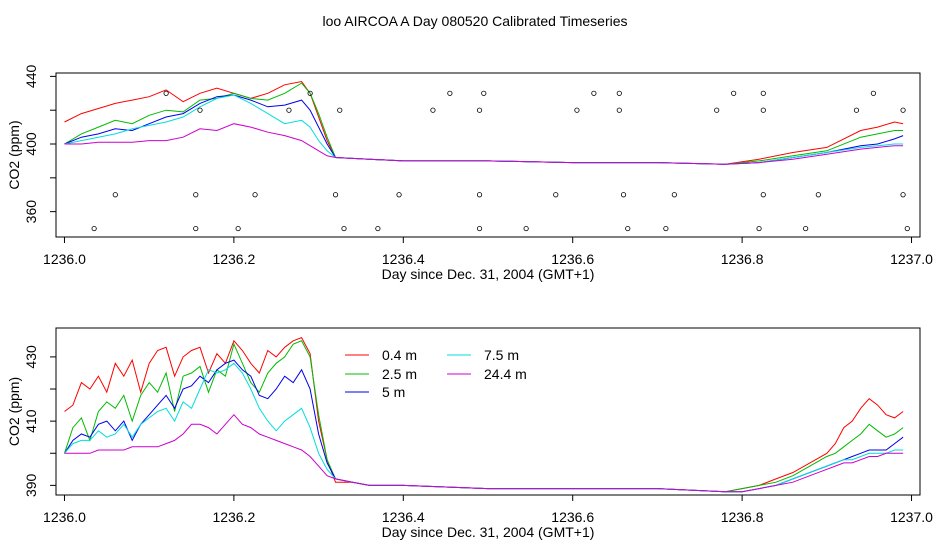  Describe the element at coordinates (39, 143) in the screenshot. I see `y-axis: 360 400 440` at that location.